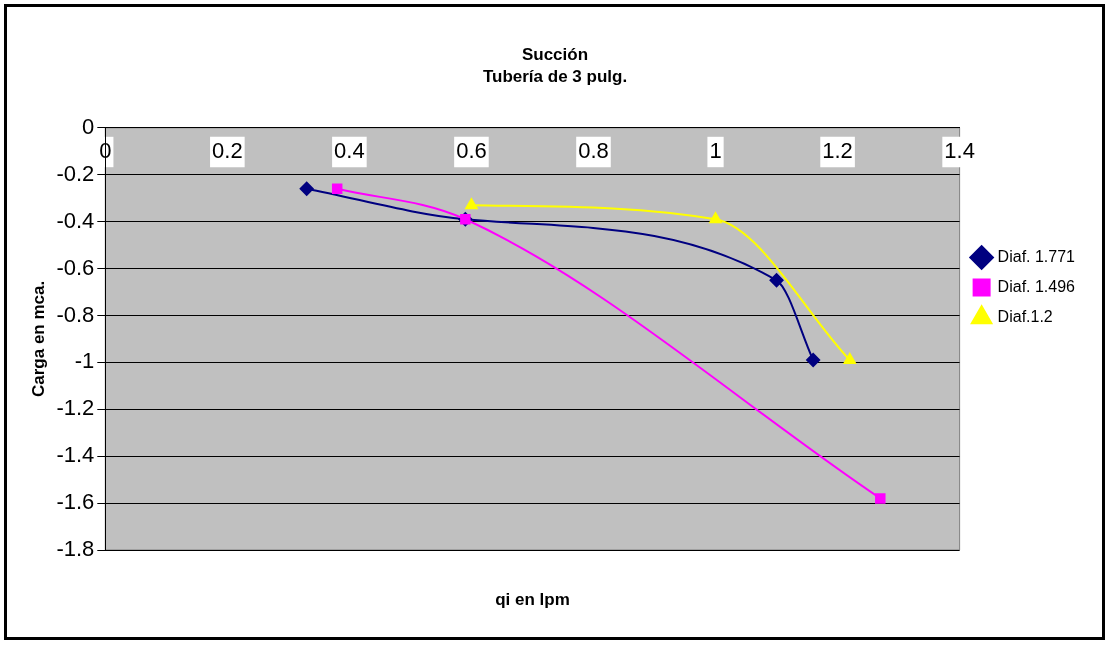 Image resolution: width=1115 pixels, height=648 pixels. I want to click on y-tick-label: -1.4, so click(75, 455).